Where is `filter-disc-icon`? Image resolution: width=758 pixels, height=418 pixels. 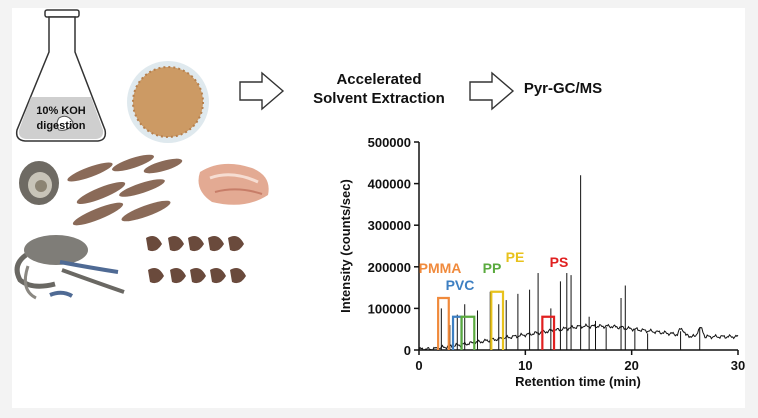
filter-disc-icon is located at coordinates (168, 102).